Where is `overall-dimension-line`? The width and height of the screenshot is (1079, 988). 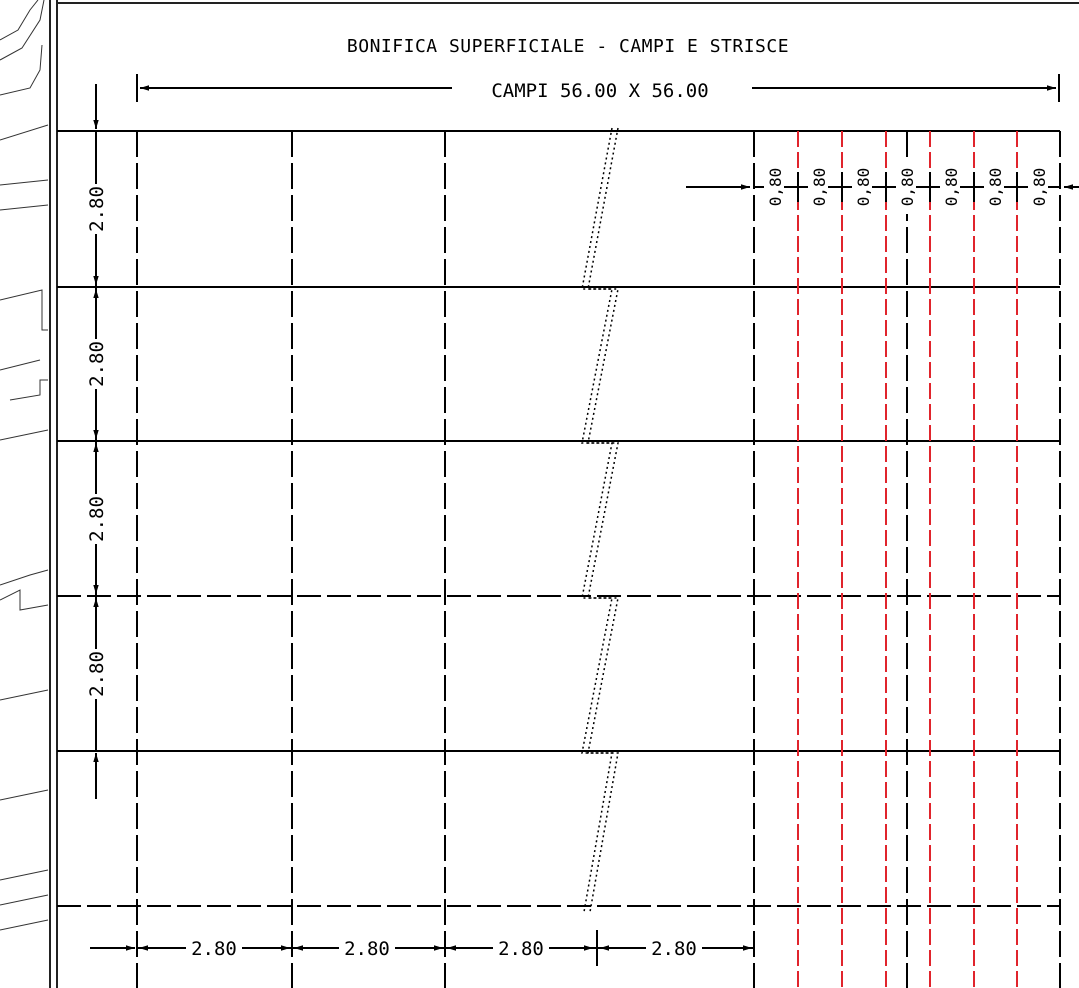 overall-dimension-line is located at coordinates (598, 88).